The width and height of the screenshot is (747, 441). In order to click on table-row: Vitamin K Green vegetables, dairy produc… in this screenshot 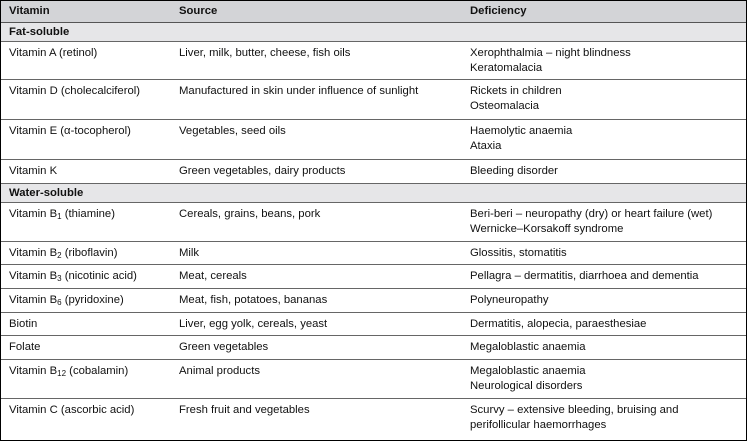, I will do `click(373, 171)`.